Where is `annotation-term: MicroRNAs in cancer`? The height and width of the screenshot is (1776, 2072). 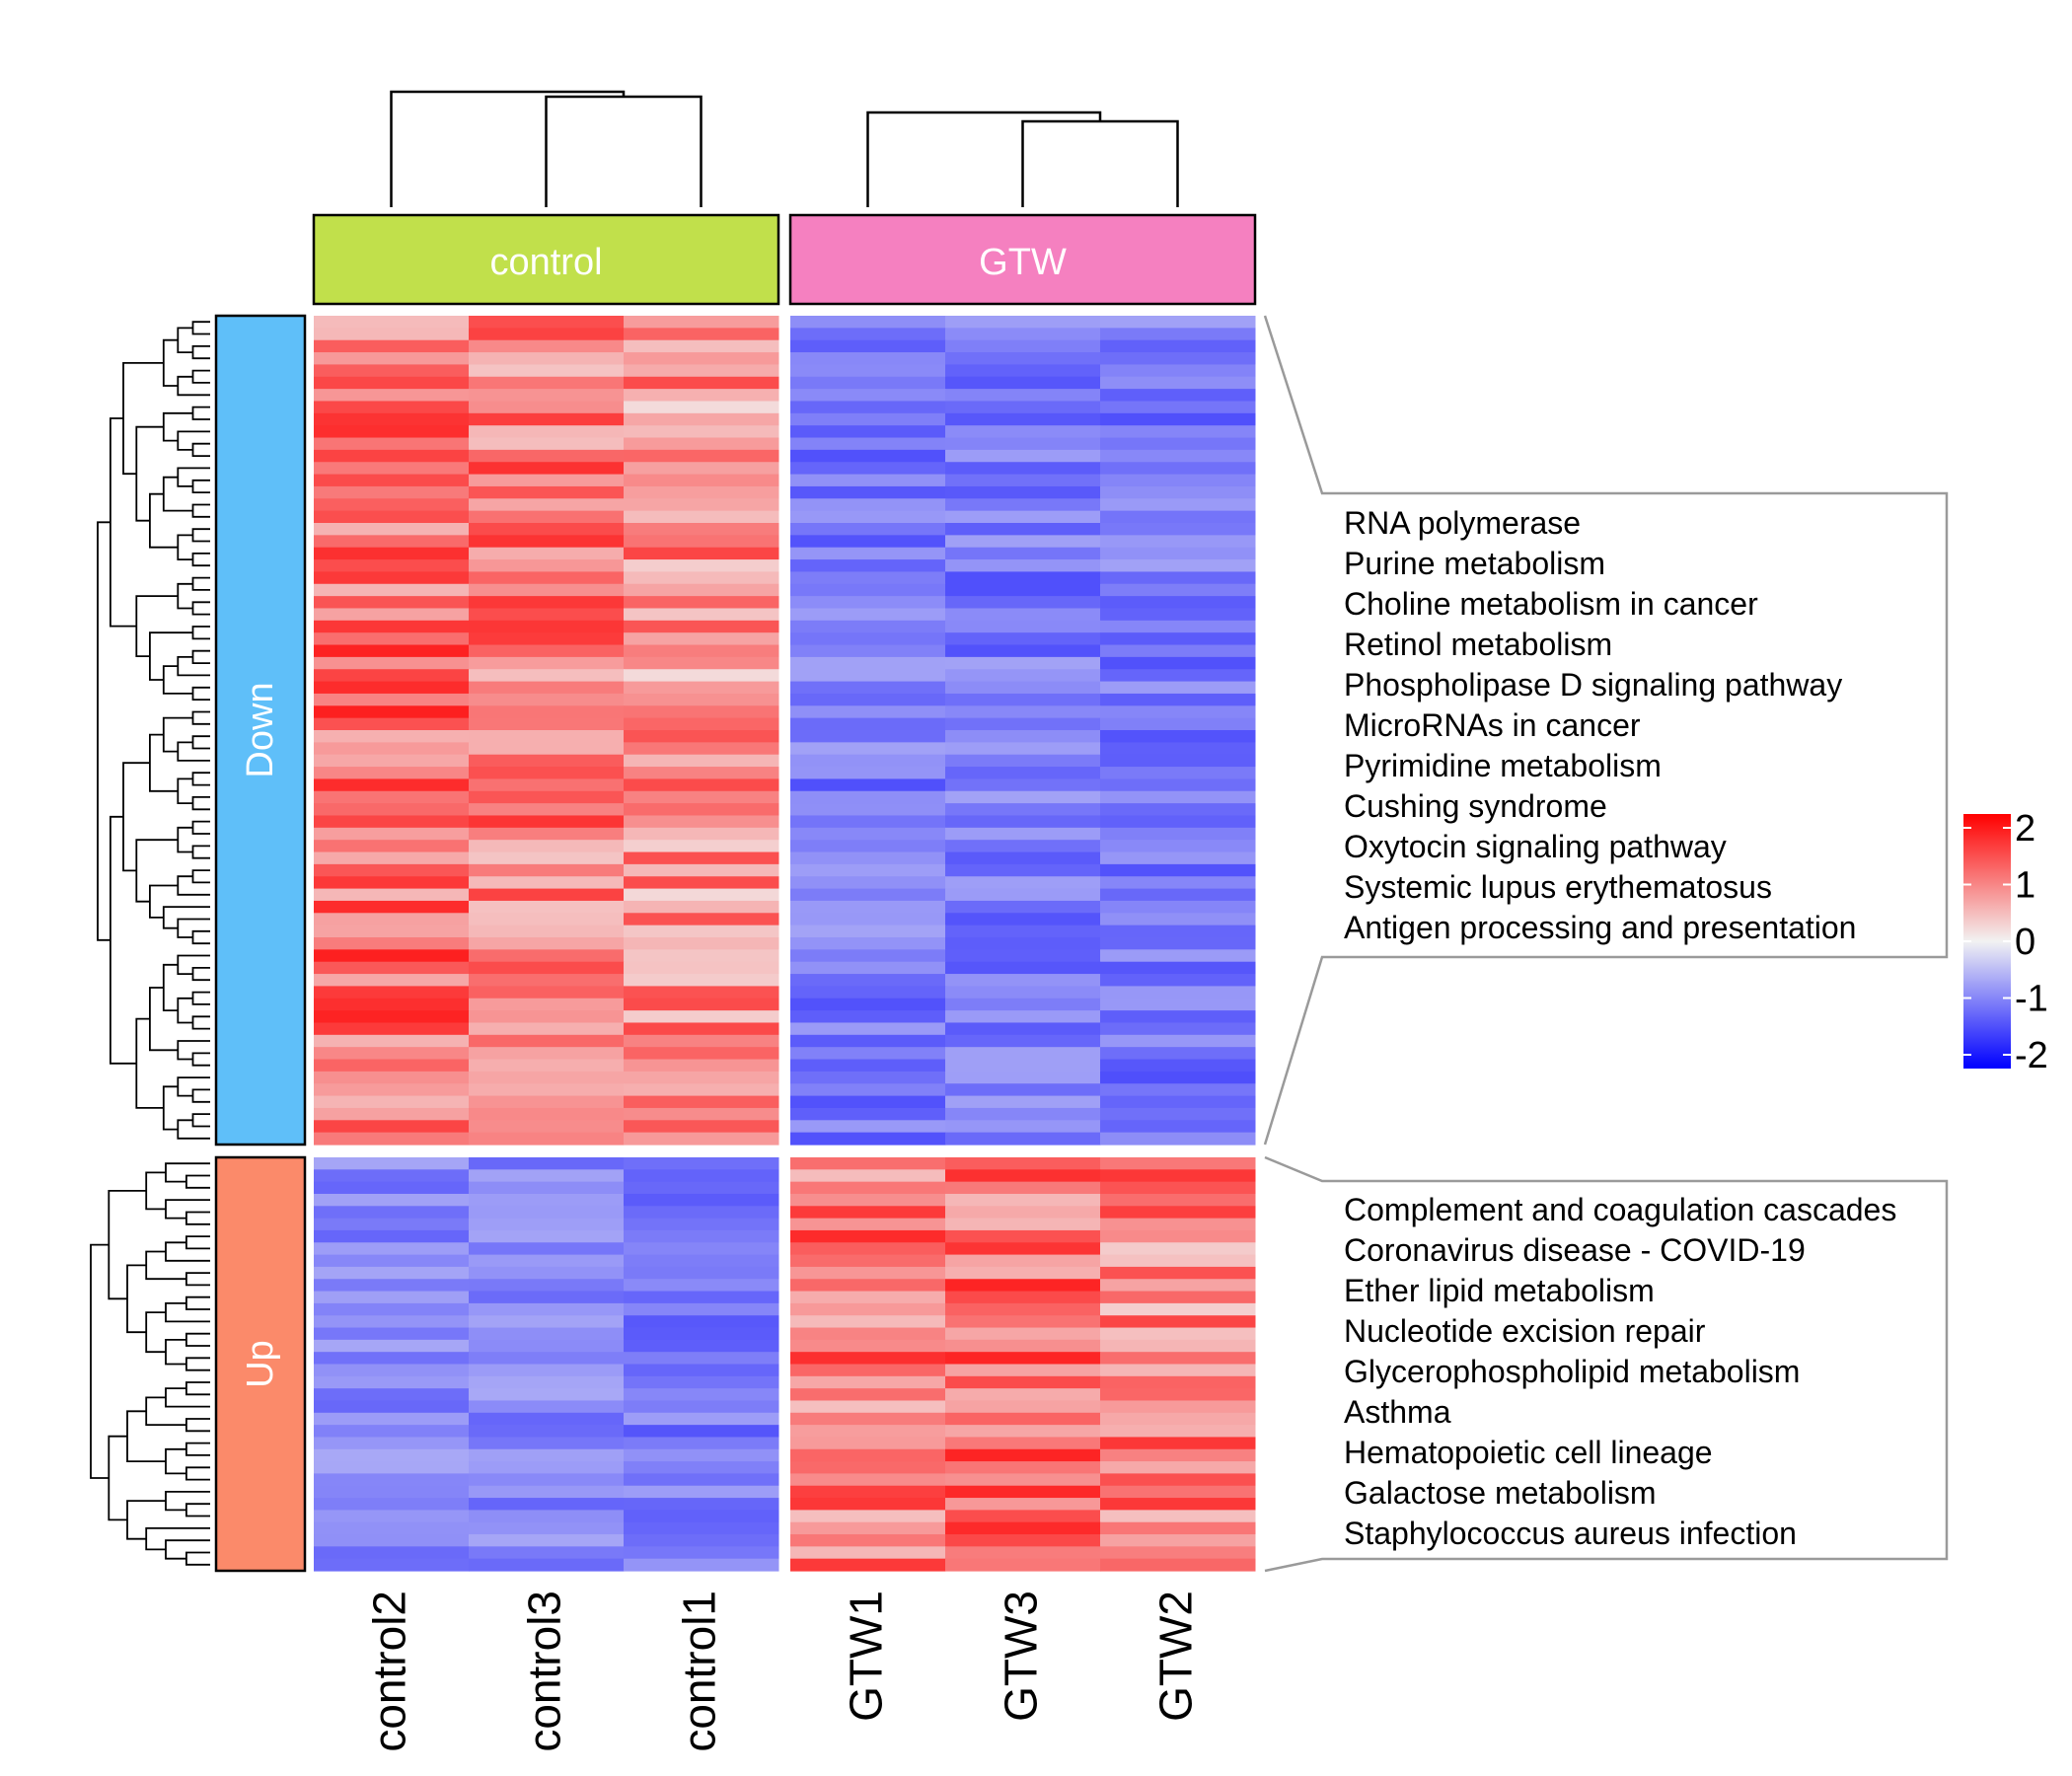 annotation-term: MicroRNAs in cancer is located at coordinates (1492, 725).